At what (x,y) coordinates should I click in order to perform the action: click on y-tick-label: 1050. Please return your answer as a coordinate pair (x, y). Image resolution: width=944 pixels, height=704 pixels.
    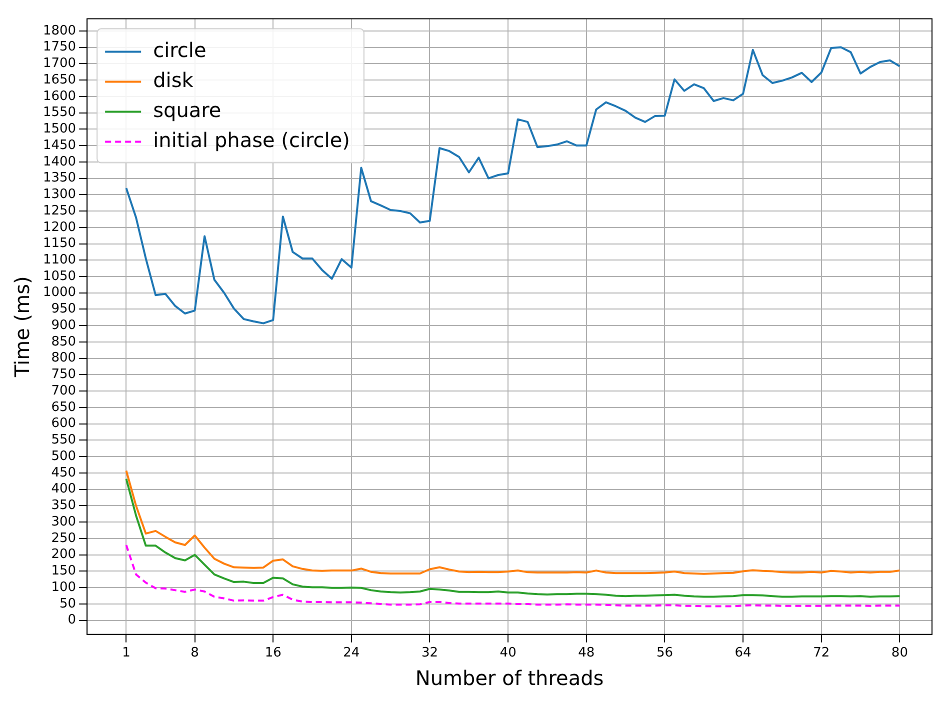
    Looking at the image, I should click on (59, 276).